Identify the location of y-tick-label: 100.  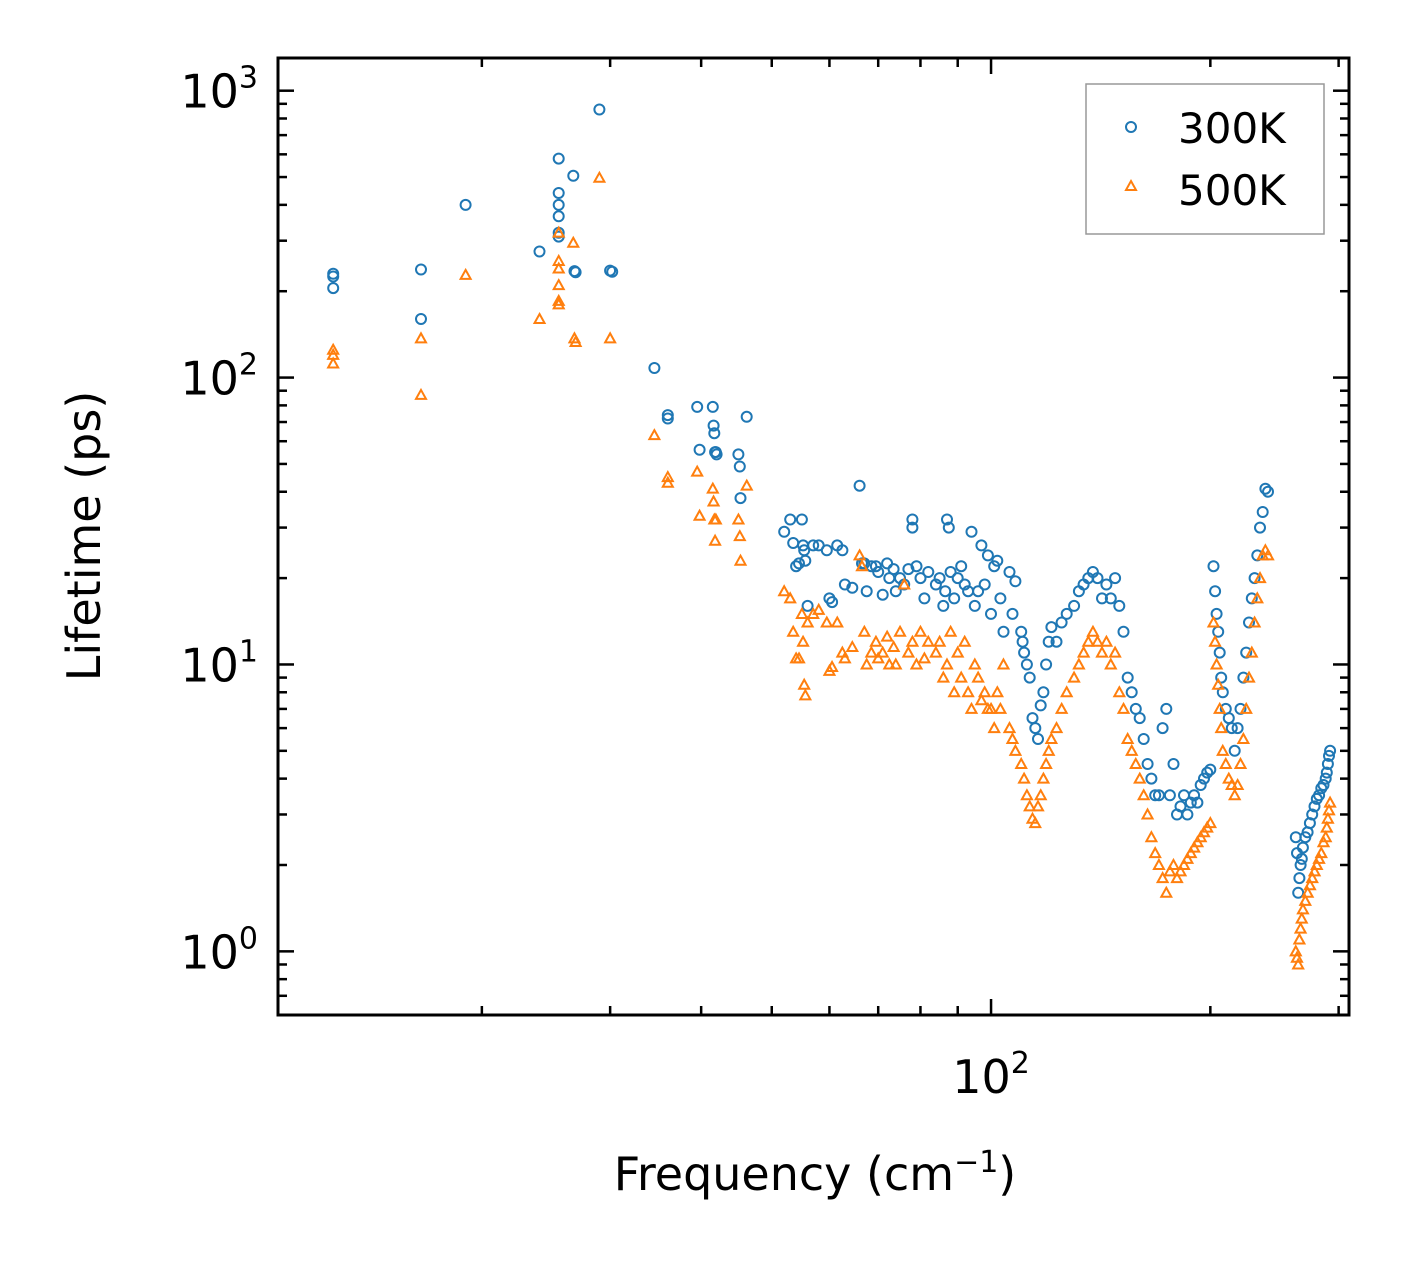
(219, 950).